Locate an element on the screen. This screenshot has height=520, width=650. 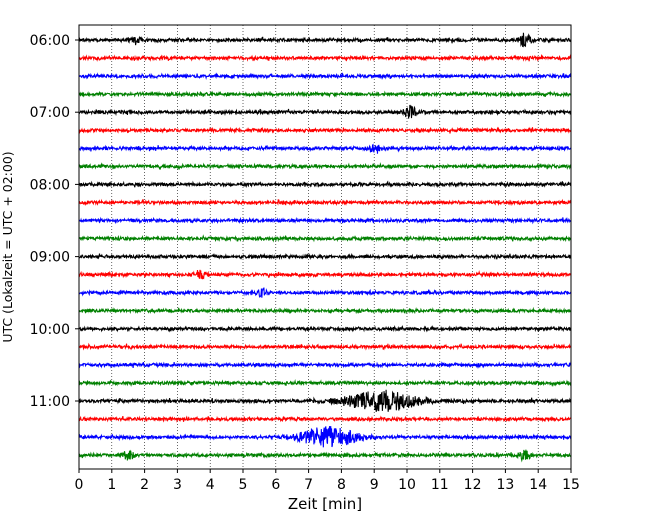
y-tick-label: 11:00 is located at coordinates (50, 402).